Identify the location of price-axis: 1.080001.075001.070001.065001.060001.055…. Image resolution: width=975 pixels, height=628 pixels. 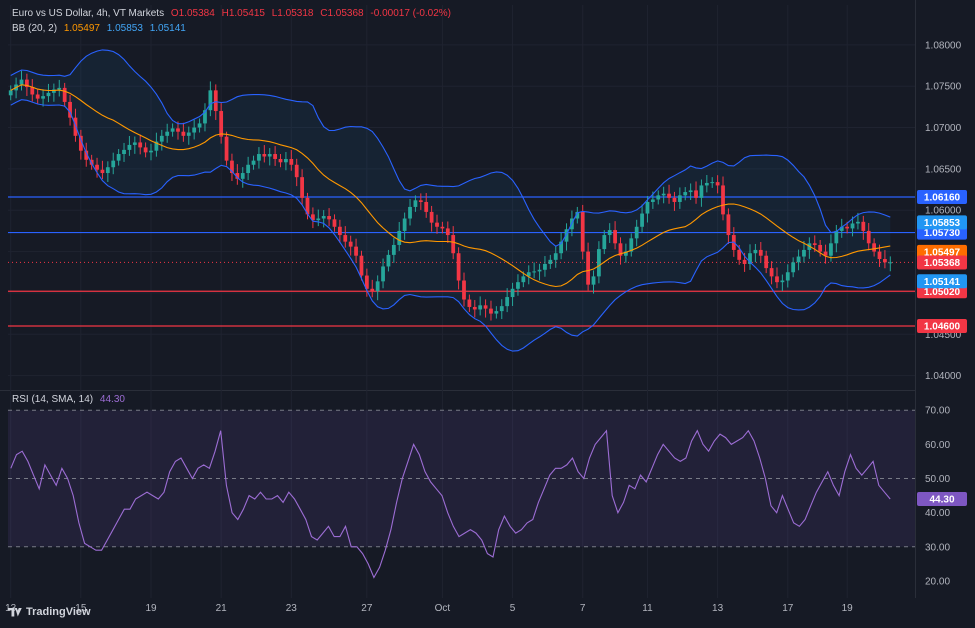
(943, 313).